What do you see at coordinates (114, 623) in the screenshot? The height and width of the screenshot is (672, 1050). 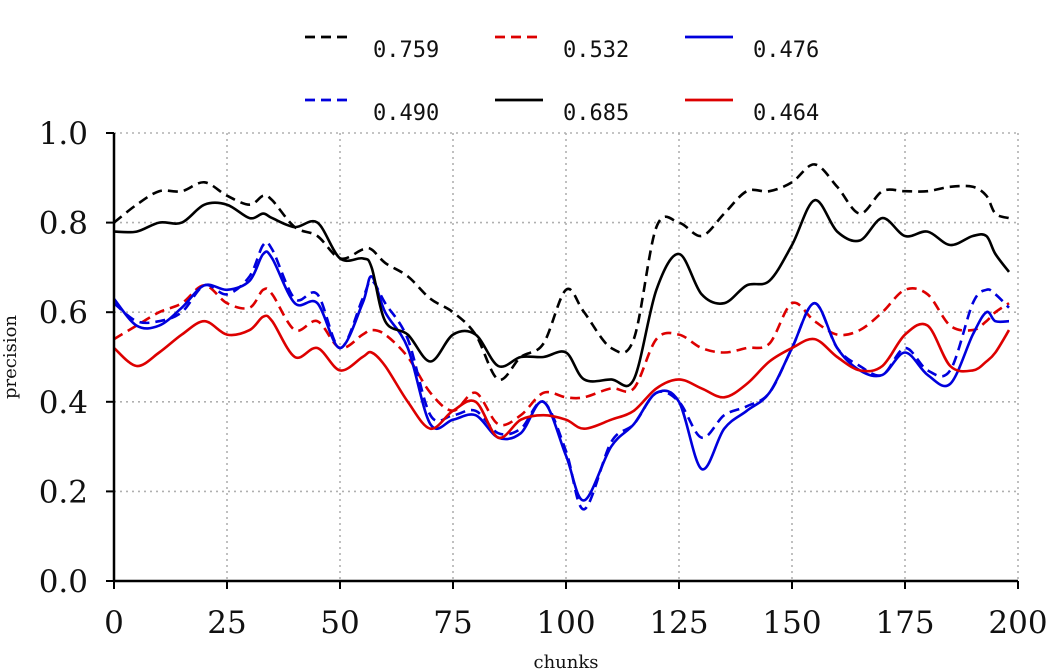 I see `x-tick-label: 0` at bounding box center [114, 623].